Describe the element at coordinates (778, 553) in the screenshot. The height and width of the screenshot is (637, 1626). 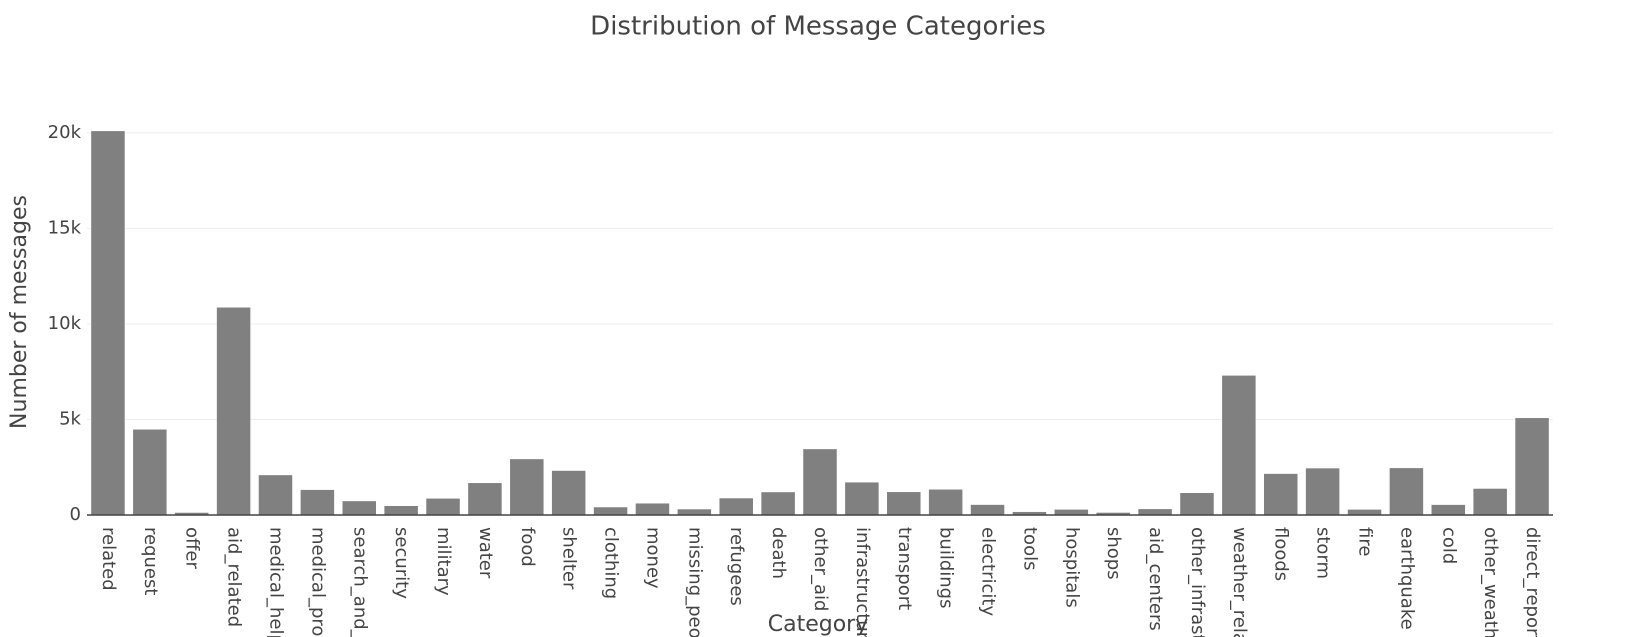
I see `x-tick-label: death` at that location.